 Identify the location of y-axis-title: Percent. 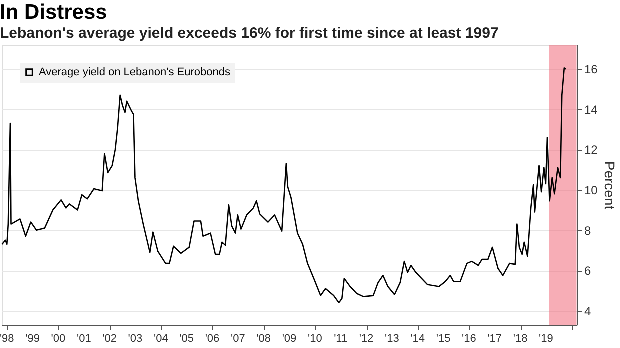
(610, 185).